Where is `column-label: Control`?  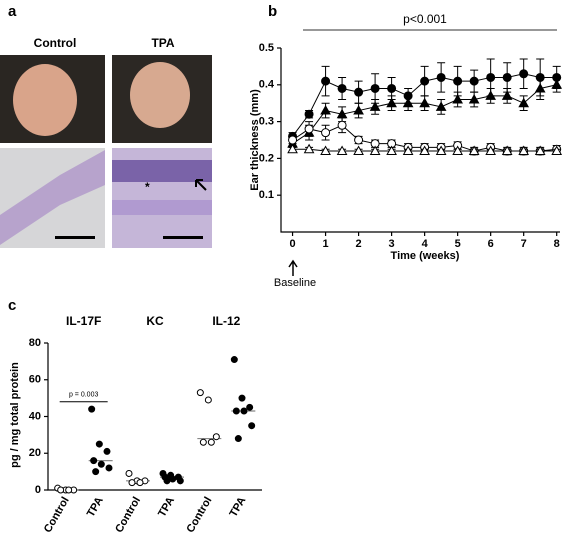
column-label: Control is located at coordinates (55, 43).